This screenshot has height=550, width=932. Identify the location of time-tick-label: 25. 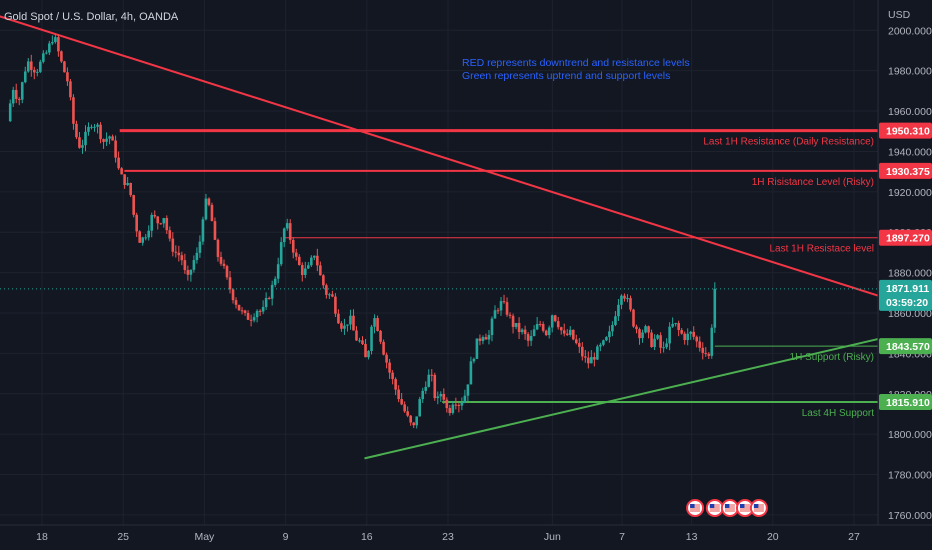
(123, 537).